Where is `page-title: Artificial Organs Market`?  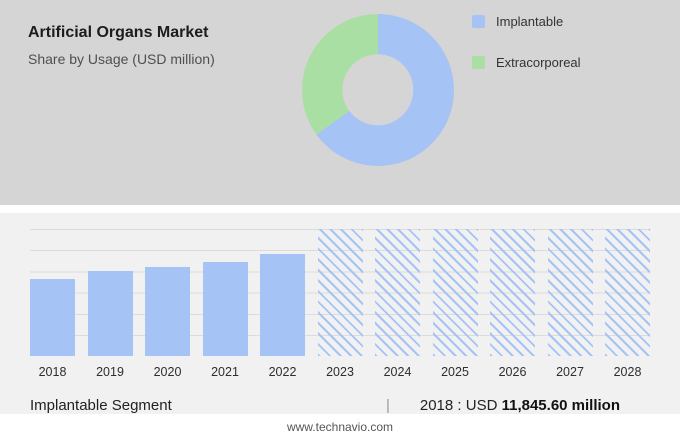 page-title: Artificial Organs Market is located at coordinates (118, 32).